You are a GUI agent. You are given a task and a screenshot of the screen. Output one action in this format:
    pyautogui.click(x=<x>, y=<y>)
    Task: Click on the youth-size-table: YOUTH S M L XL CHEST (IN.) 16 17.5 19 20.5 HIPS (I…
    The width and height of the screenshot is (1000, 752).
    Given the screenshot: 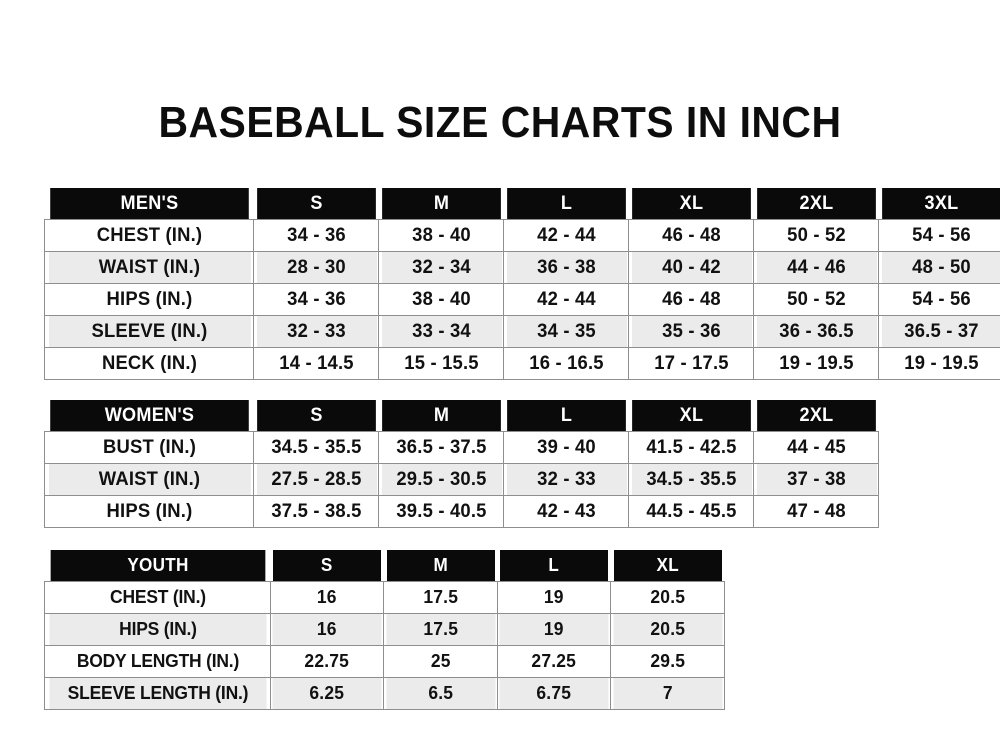 What is the action you would take?
    pyautogui.click(x=384, y=630)
    